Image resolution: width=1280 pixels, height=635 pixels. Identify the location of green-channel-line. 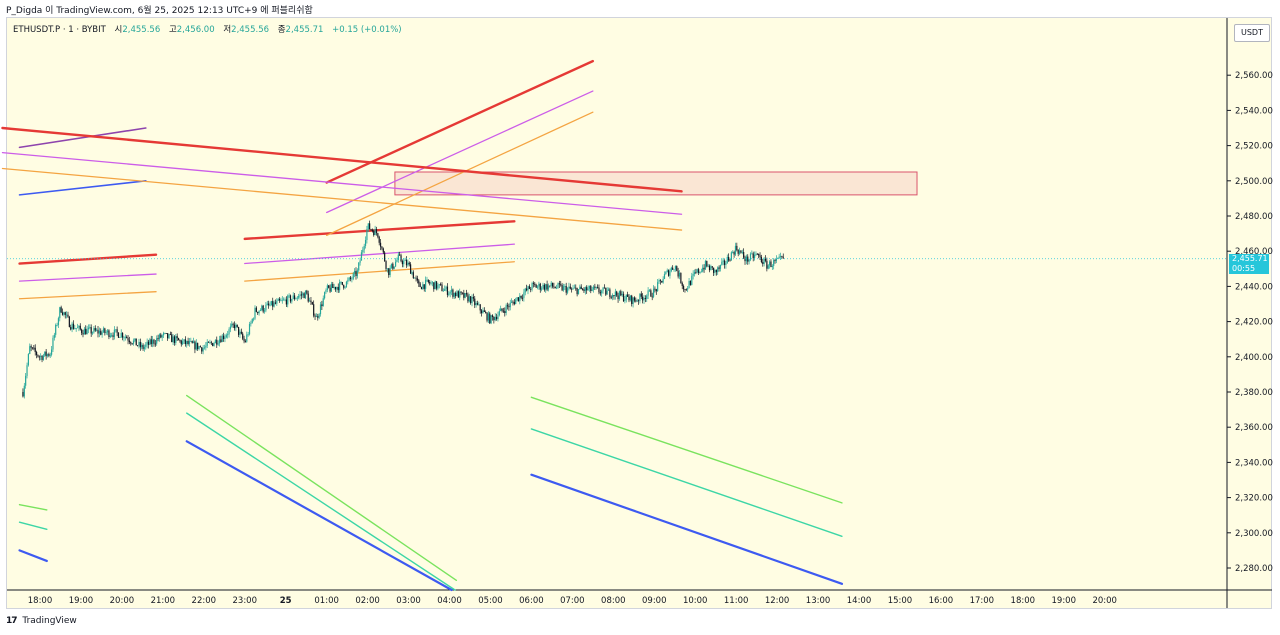
(33, 507).